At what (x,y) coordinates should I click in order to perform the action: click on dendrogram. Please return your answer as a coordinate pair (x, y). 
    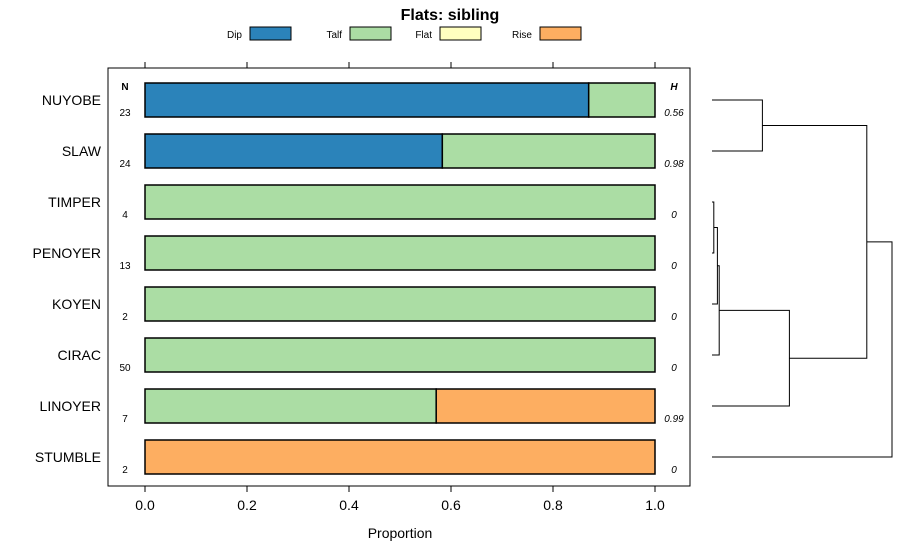
    Looking at the image, I should click on (802, 278).